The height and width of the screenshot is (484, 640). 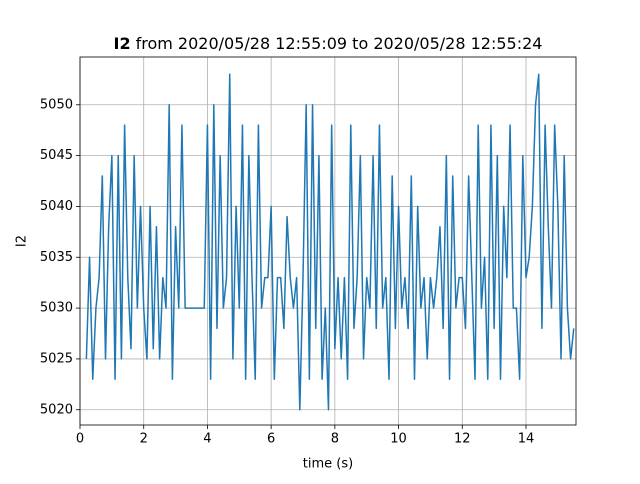 I want to click on x-tick-label: 8, so click(x=335, y=439).